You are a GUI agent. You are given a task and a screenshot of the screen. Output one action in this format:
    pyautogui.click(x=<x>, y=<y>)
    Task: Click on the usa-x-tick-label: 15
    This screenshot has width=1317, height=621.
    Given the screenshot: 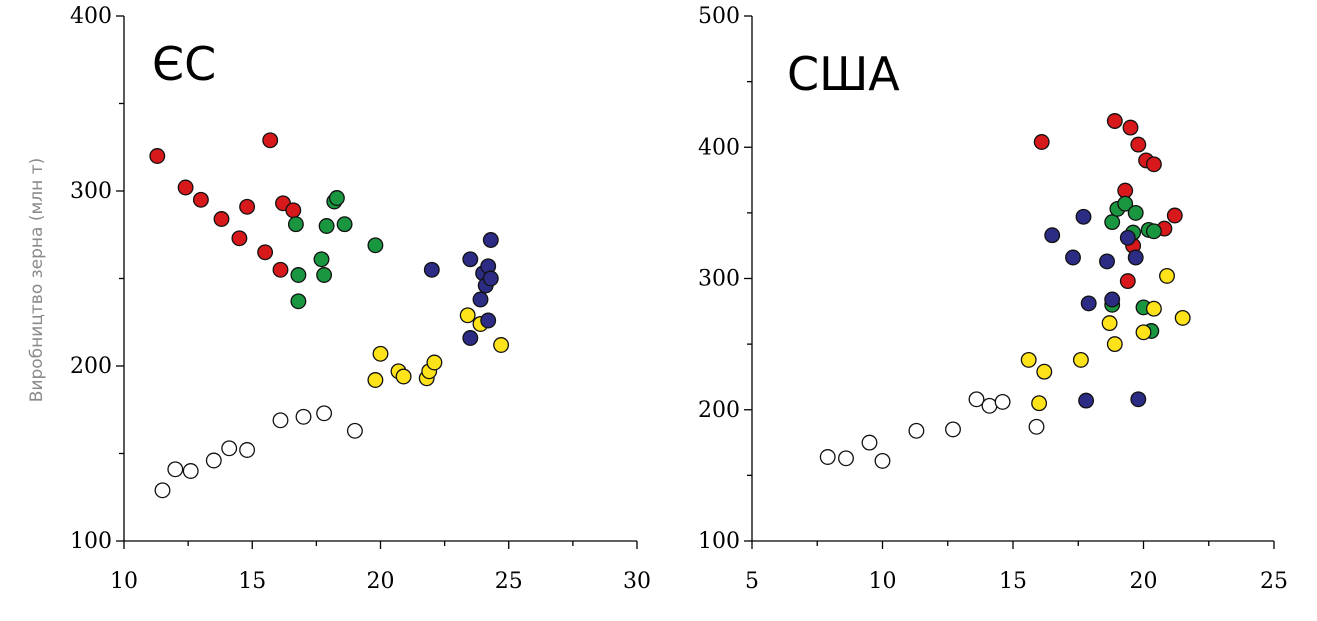 What is the action you would take?
    pyautogui.click(x=1013, y=581)
    